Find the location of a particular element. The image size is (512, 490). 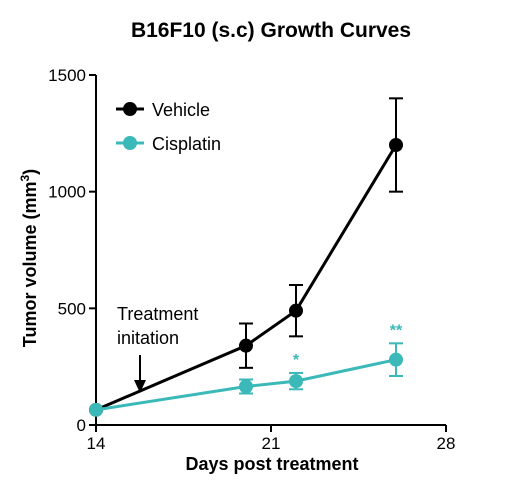

chart-title: B16F10 (s.c) Growth Curves is located at coordinates (271, 30).